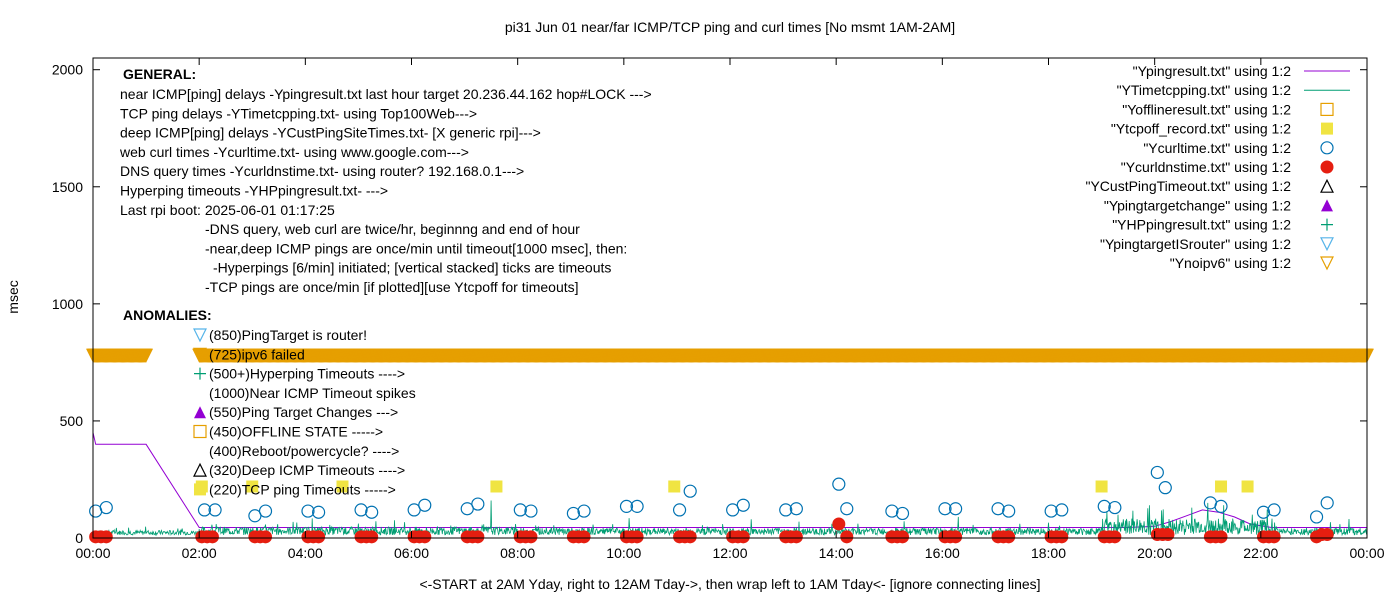  Describe the element at coordinates (1154, 553) in the screenshot. I see `x-tick-label: 20:00` at that location.